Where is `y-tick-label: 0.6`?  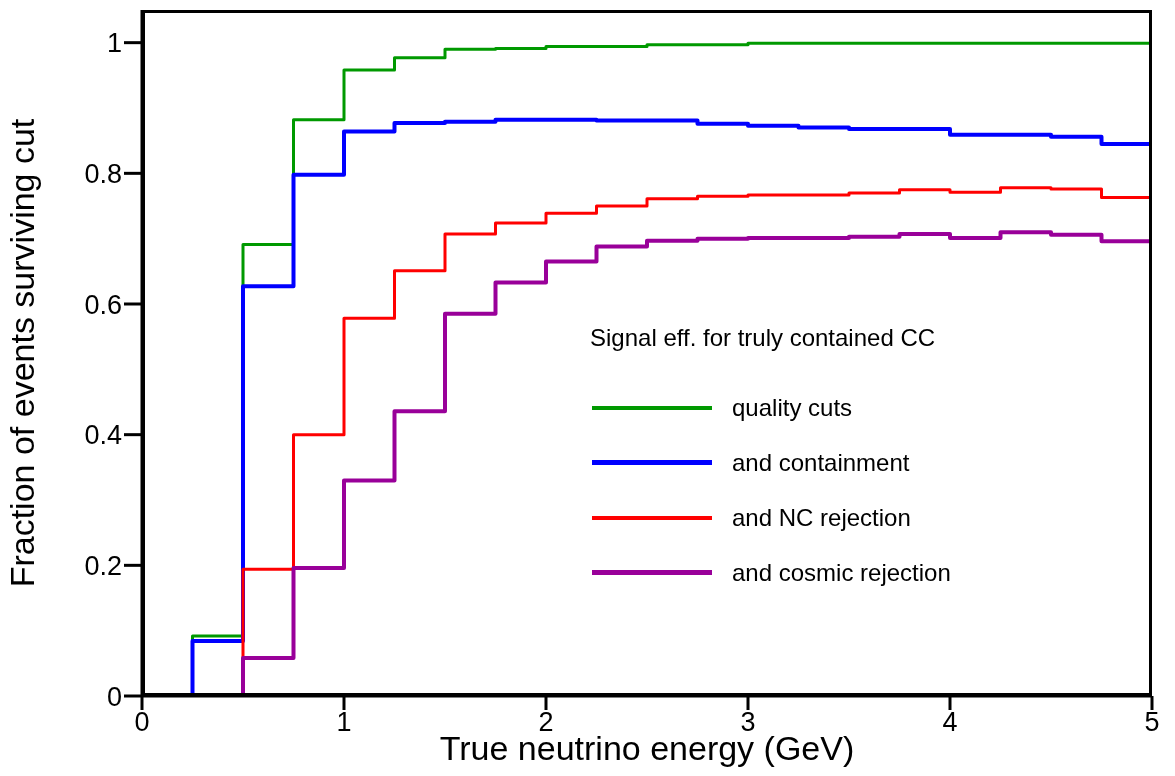
y-tick-label: 0.6 is located at coordinates (103, 304).